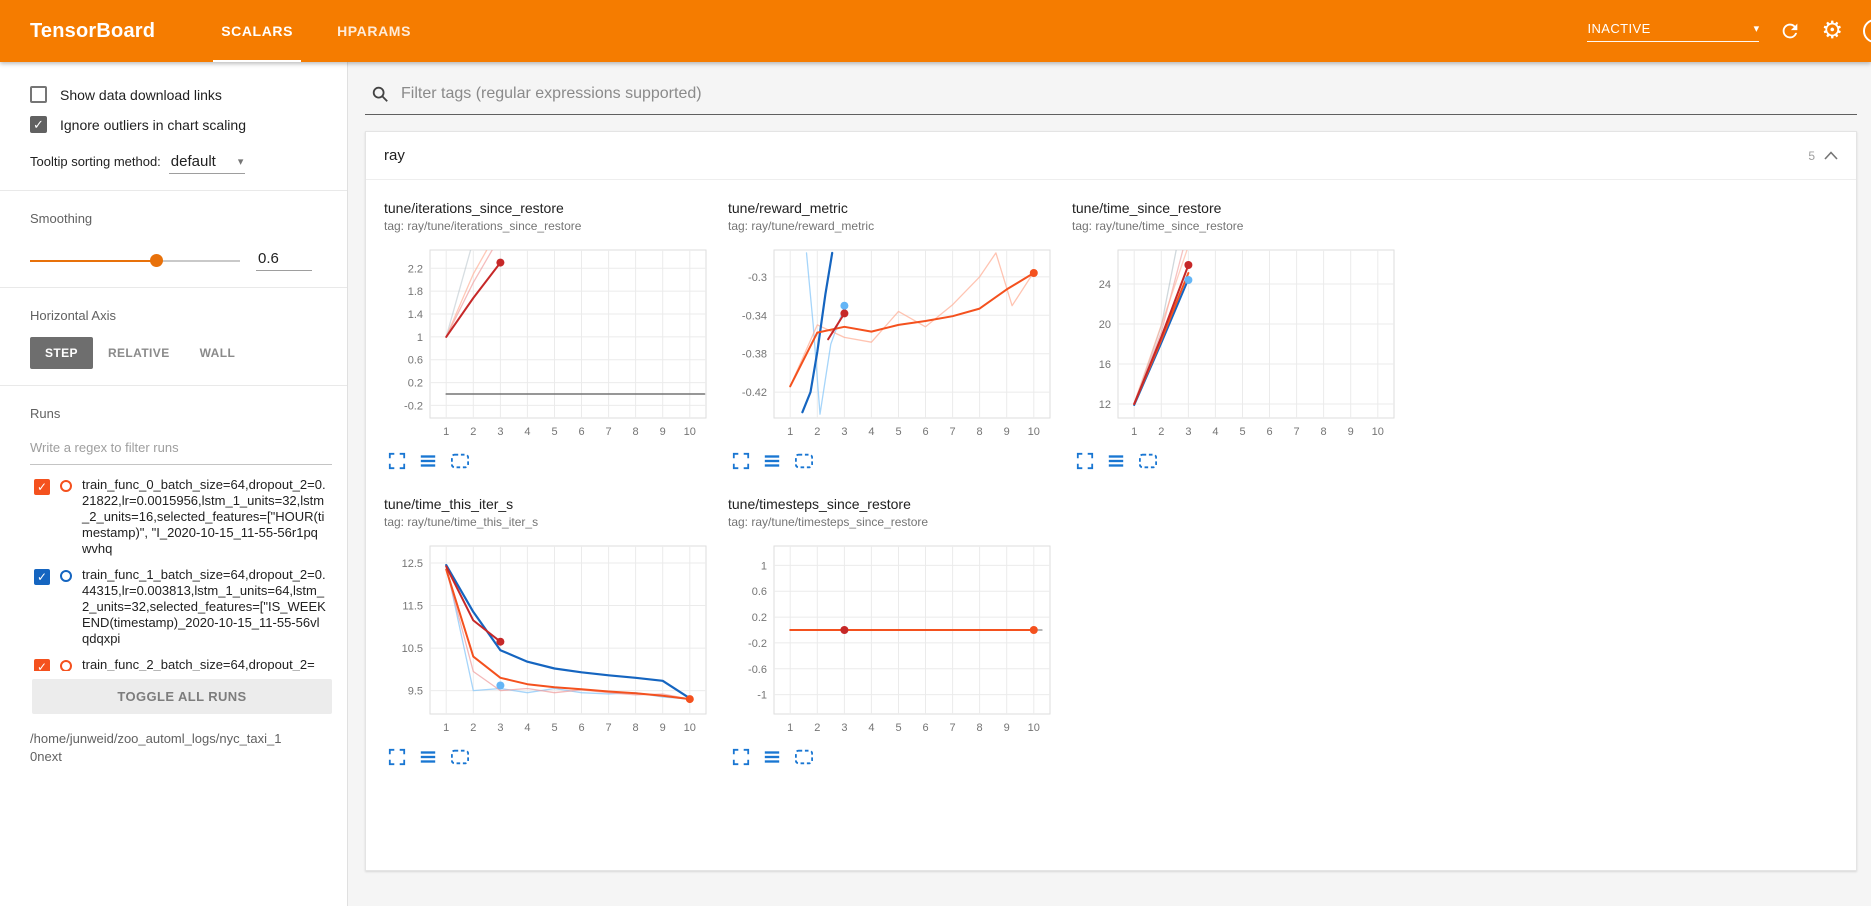  I want to click on svg-text: 8, so click(636, 728).